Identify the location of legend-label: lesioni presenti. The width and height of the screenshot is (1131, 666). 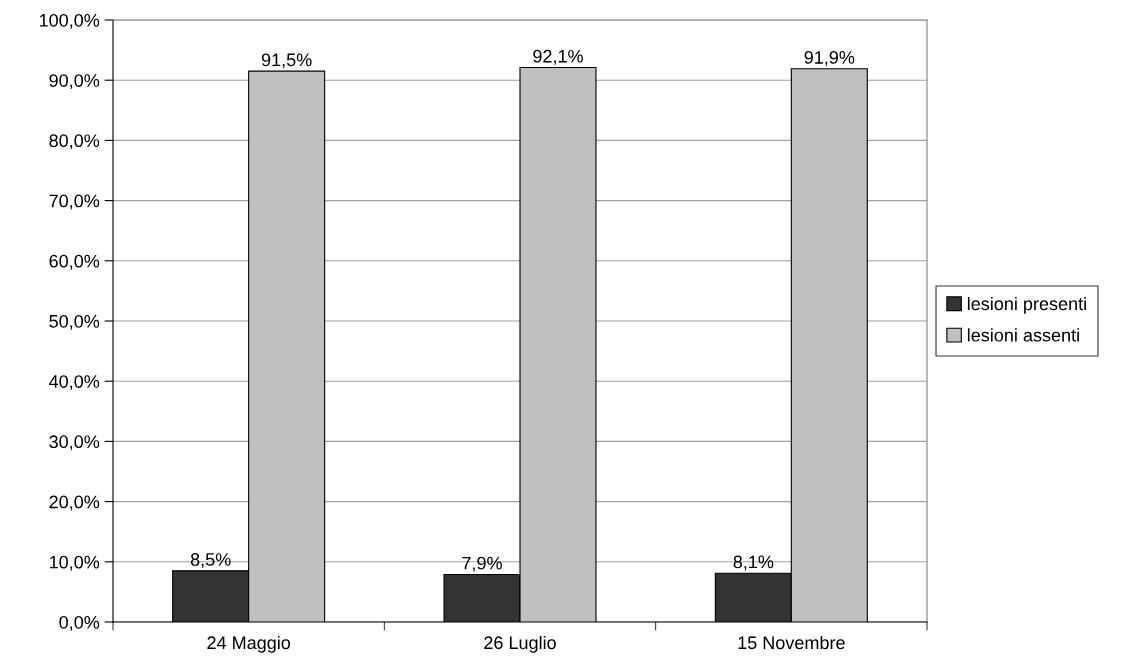
(1026, 305).